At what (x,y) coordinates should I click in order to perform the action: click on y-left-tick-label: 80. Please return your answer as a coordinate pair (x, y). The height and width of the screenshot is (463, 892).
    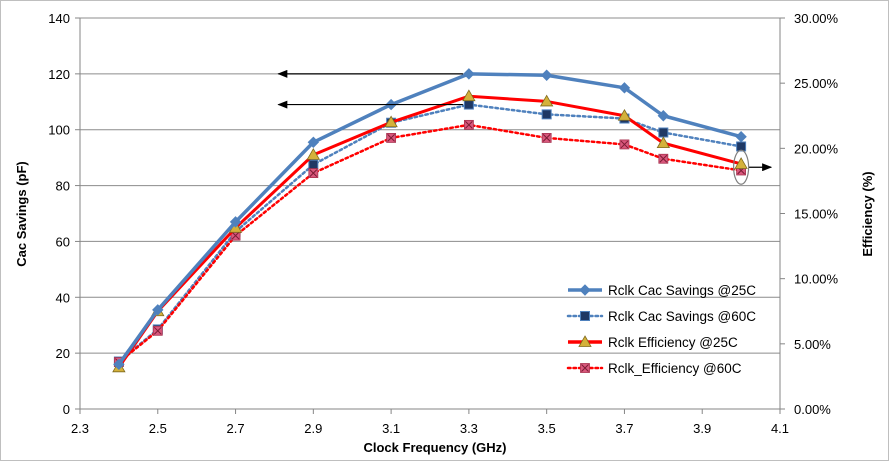
    Looking at the image, I should click on (63, 186).